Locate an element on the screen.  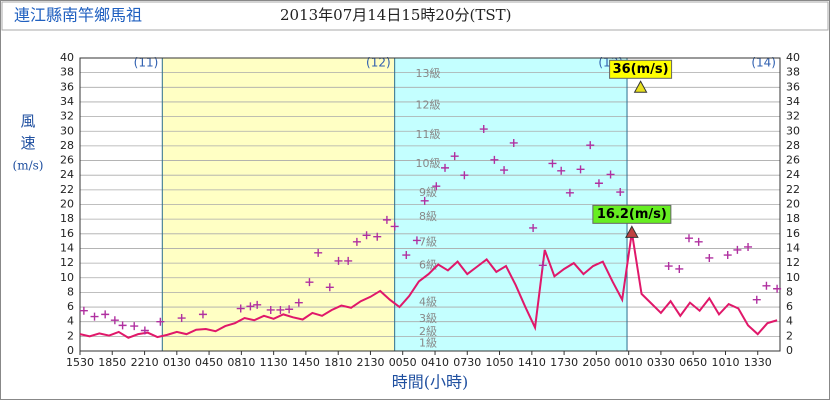
y-axis-label: 風 is located at coordinates (27, 121).